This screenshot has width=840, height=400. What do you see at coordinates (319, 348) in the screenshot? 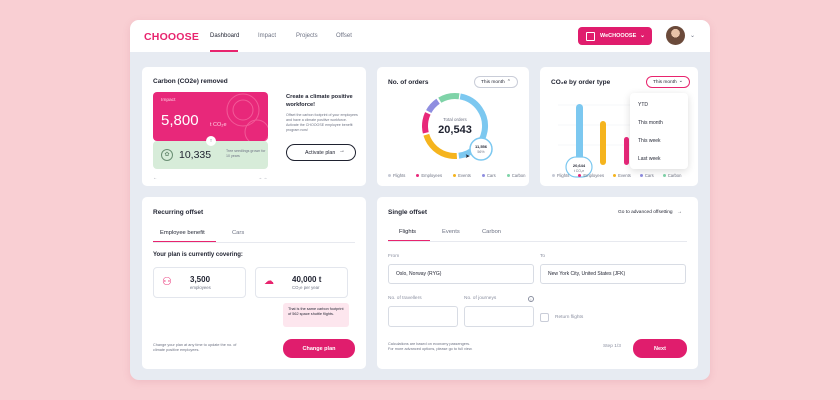
I see `change-plan-button: Change plan` at bounding box center [319, 348].